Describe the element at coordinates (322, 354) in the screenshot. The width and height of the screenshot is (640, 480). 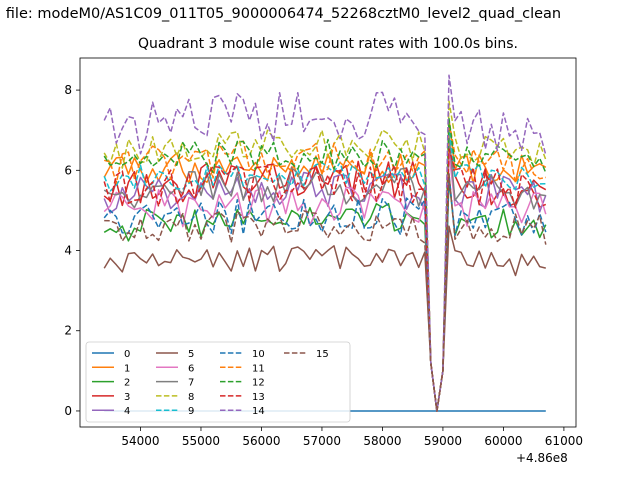
I see `legend-label-15: 15` at that location.